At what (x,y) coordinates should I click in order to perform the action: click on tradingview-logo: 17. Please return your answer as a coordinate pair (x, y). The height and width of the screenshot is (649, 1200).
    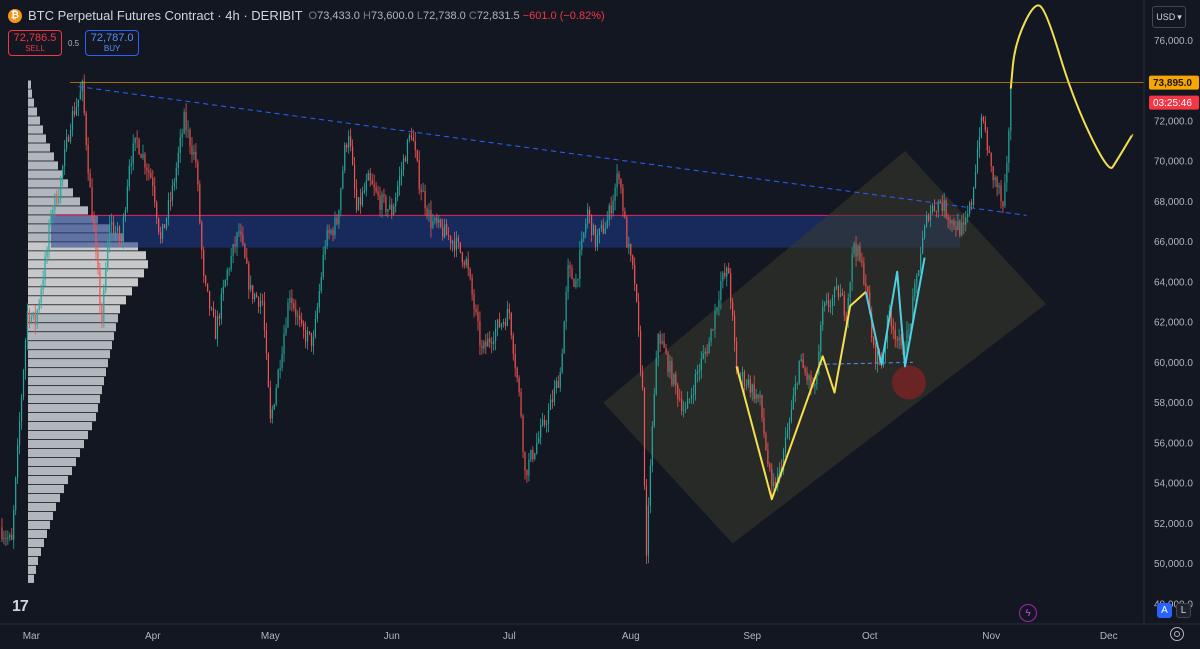
    Looking at the image, I should click on (20, 606).